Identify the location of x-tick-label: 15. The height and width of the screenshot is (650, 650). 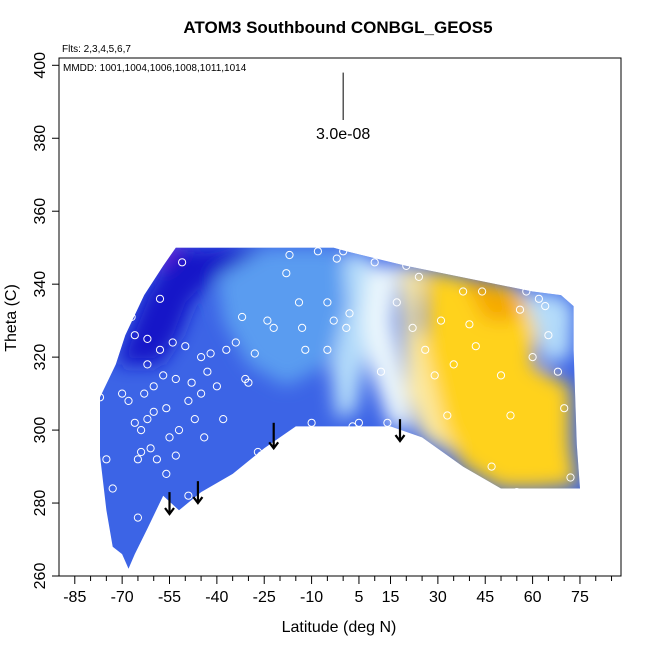
(391, 597).